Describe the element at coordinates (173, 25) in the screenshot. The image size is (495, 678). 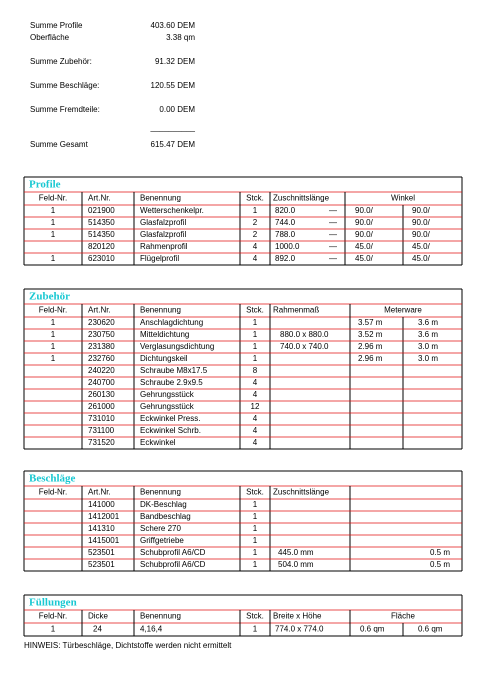
I see `summary-value: 403.60 DEM` at that location.